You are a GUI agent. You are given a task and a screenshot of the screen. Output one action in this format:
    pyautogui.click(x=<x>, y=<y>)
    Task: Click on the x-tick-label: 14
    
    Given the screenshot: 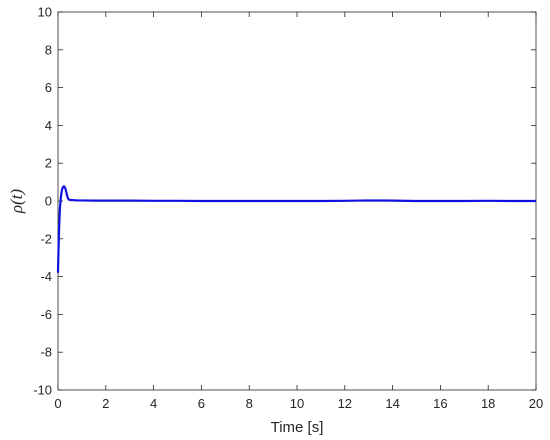 What is the action you would take?
    pyautogui.click(x=392, y=403)
    